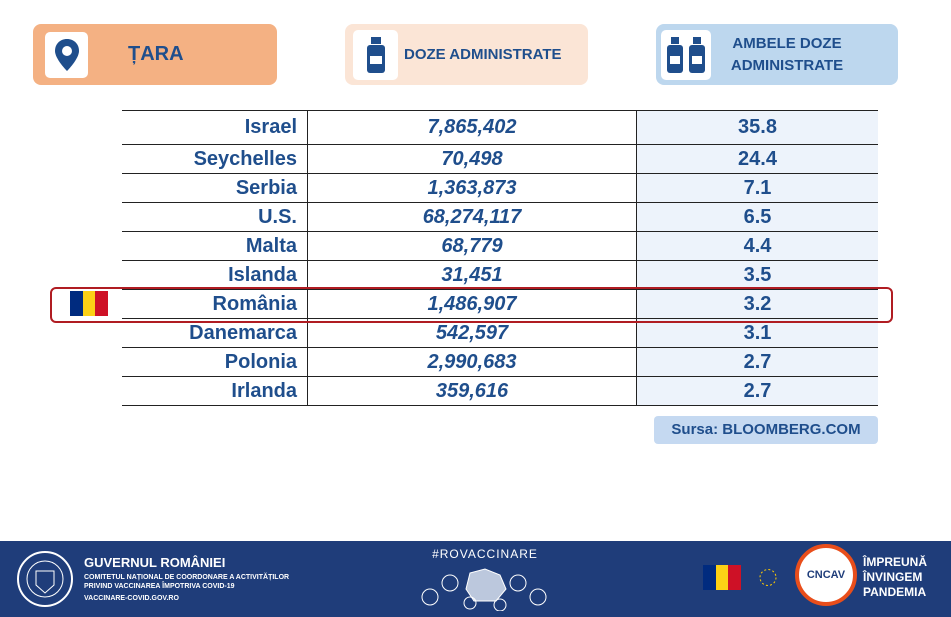 The width and height of the screenshot is (951, 617). What do you see at coordinates (757, 333) in the screenshot?
I see `both-doses: 3.1` at bounding box center [757, 333].